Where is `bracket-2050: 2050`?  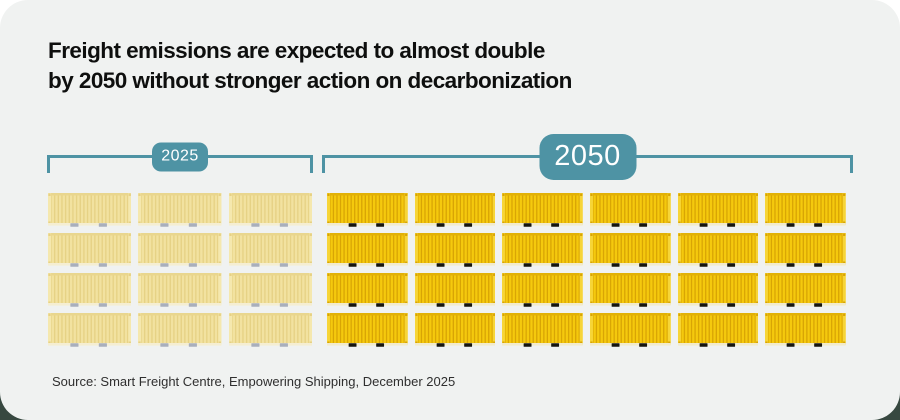 bracket-2050: 2050 is located at coordinates (587, 156).